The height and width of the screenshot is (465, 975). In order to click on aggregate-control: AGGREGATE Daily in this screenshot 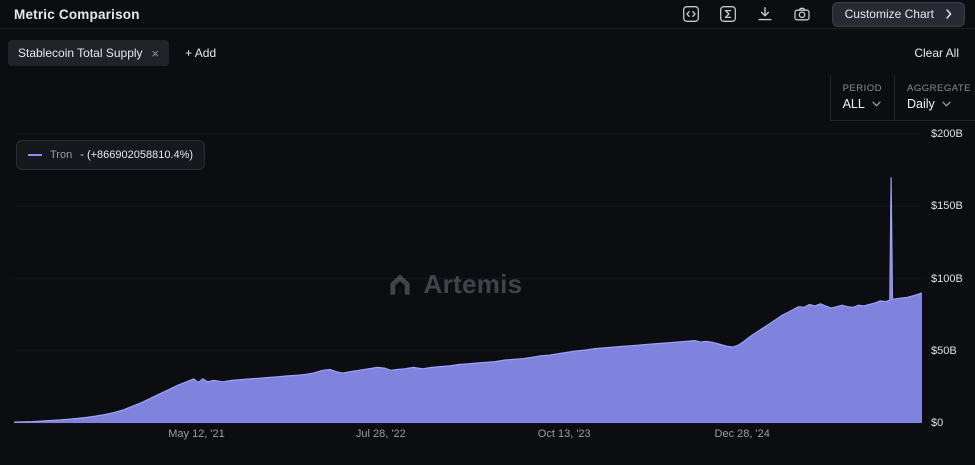, I will do `click(934, 98)`.